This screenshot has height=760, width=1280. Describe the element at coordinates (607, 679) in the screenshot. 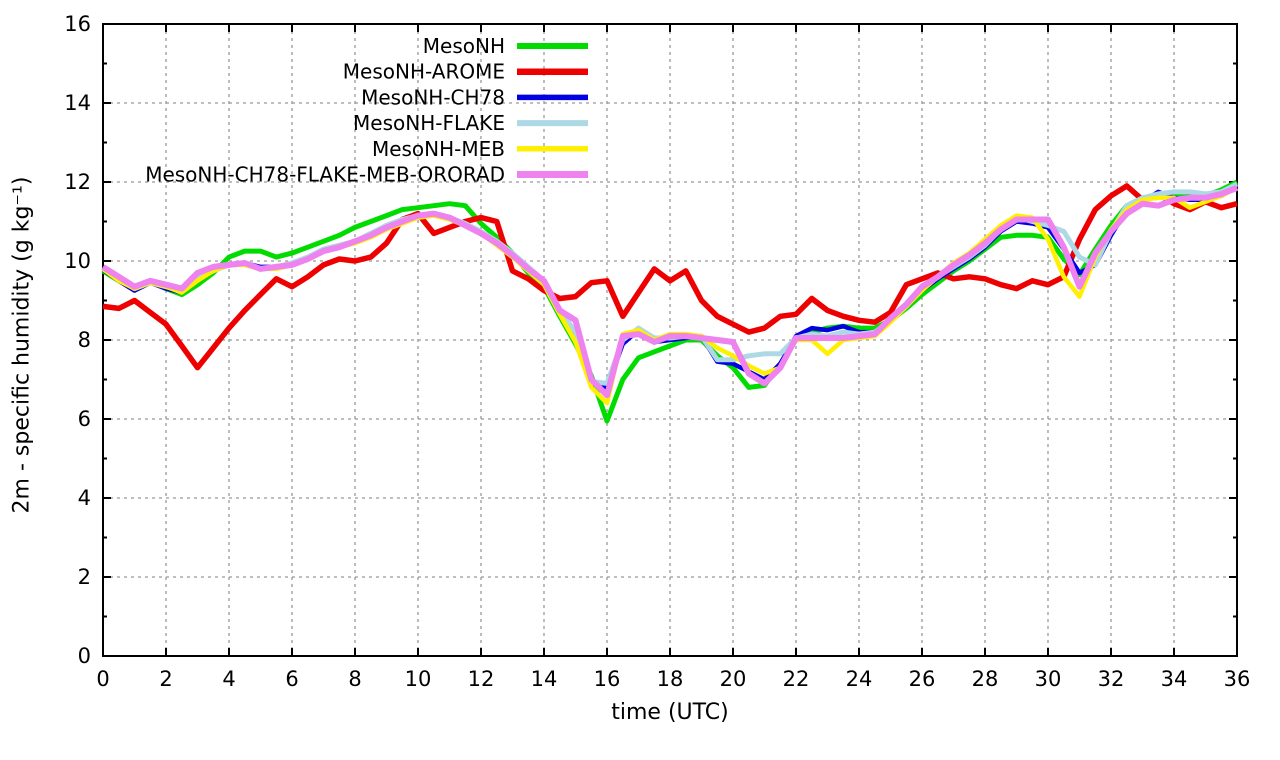

I see `x-tick-label: 16` at that location.